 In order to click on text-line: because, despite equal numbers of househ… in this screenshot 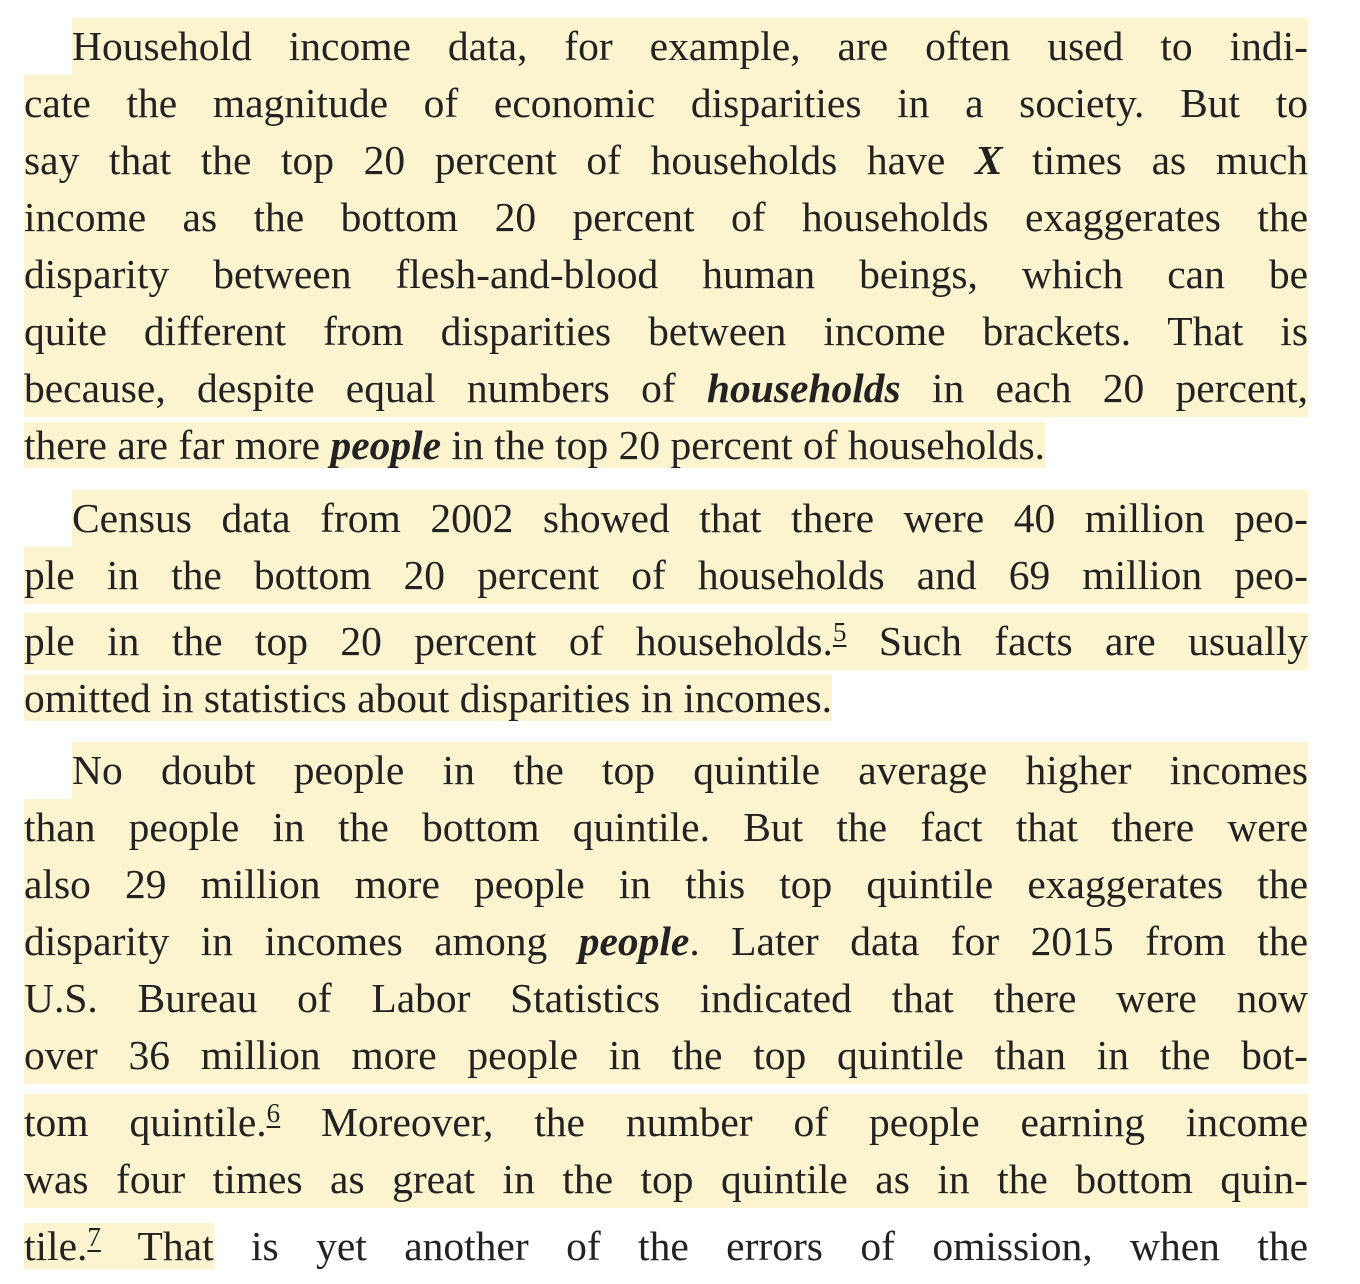, I will do `click(666, 388)`.